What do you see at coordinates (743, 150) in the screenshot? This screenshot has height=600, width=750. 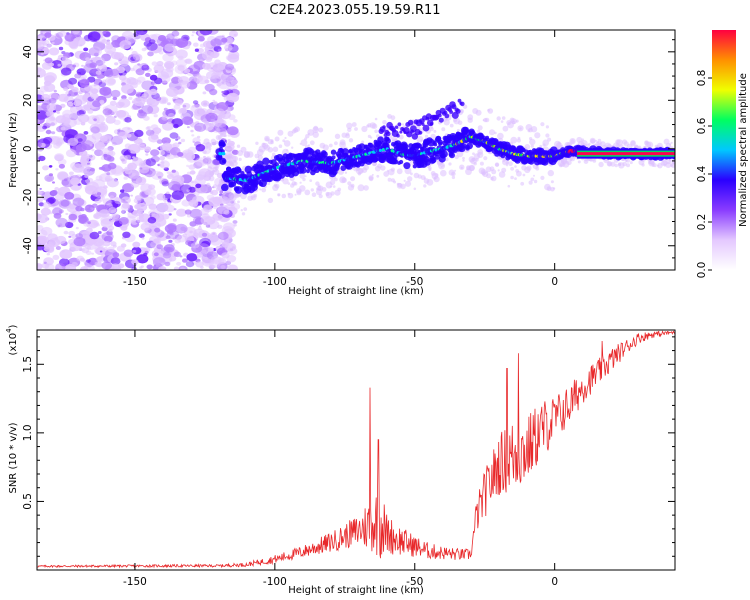 I see `colorbar-label: Normalized spectral amplitude` at bounding box center [743, 150].